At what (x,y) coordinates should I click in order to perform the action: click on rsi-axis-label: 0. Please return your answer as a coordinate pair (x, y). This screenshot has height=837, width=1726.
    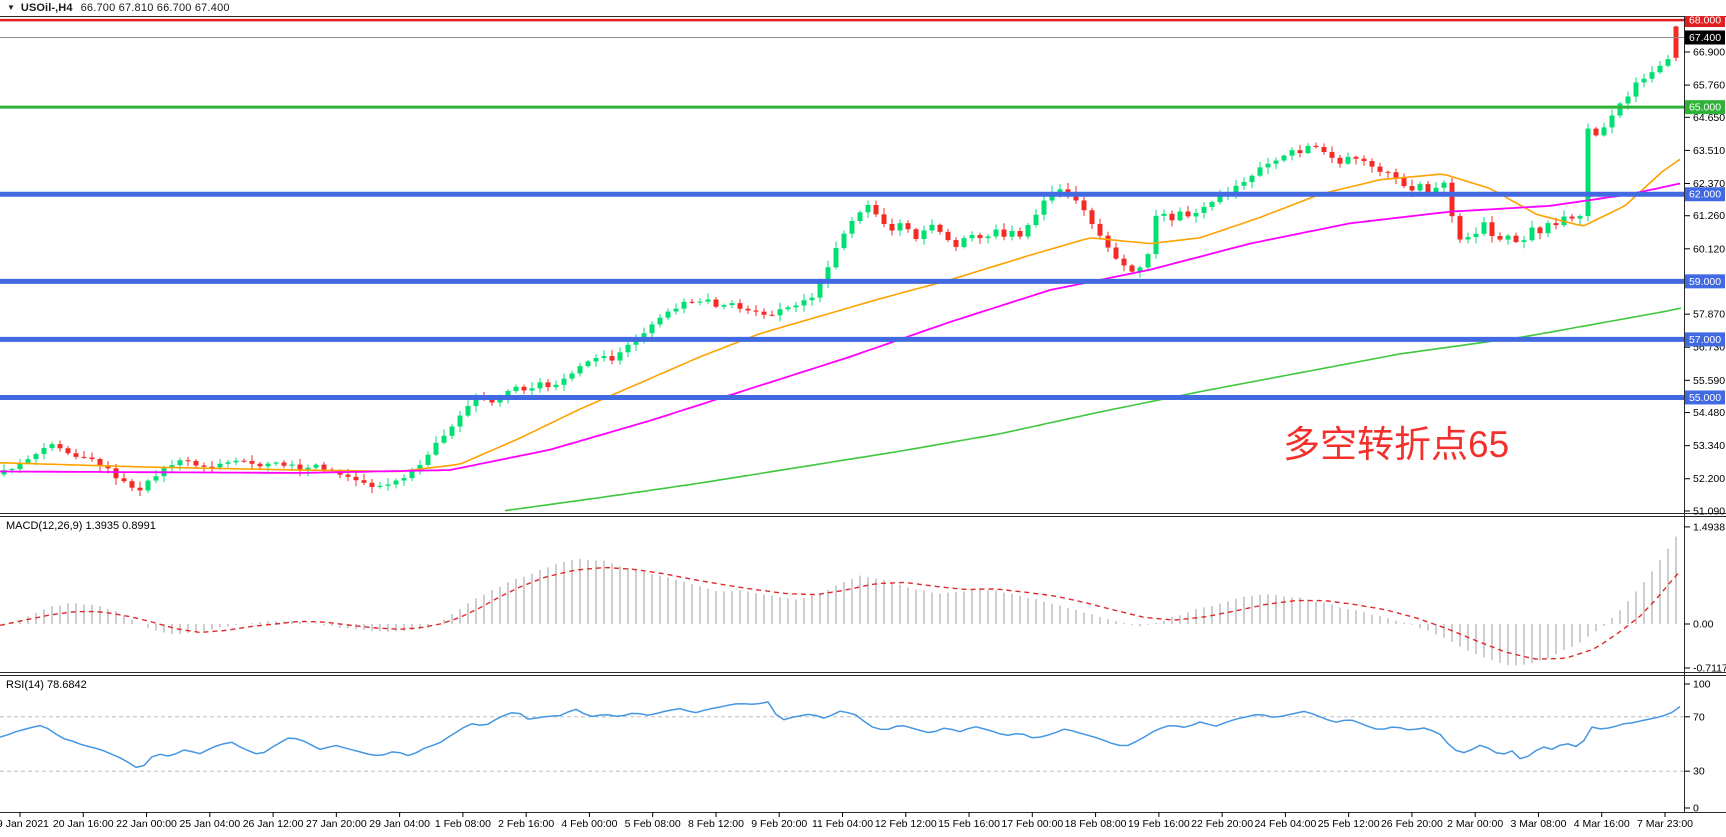
    Looking at the image, I should click on (1696, 809).